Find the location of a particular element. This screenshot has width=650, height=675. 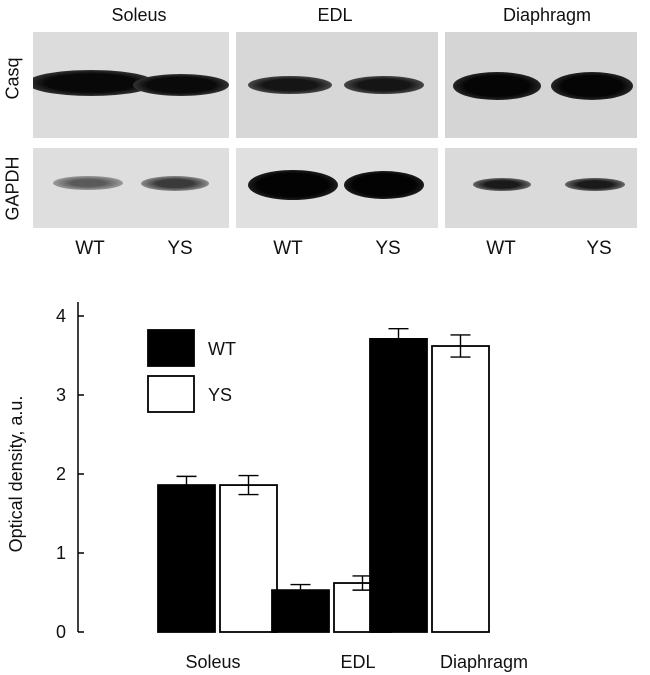

x-tick-label-edl: EDL is located at coordinates (357, 662).